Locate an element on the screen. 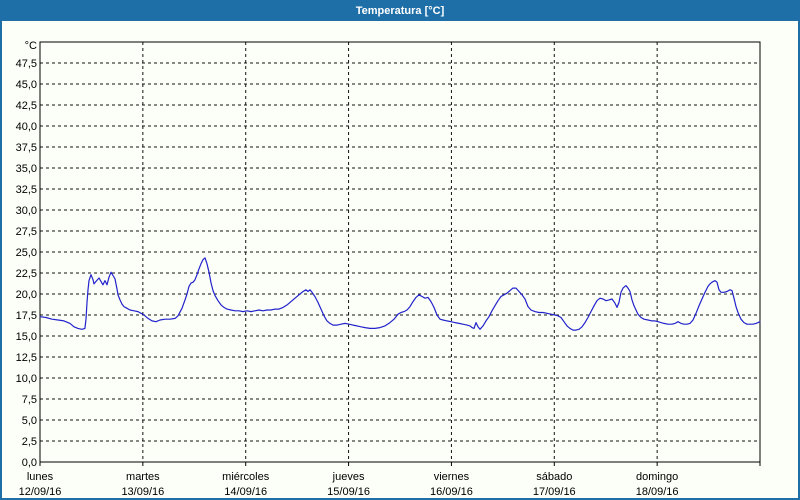  temperature-line is located at coordinates (400, 294).